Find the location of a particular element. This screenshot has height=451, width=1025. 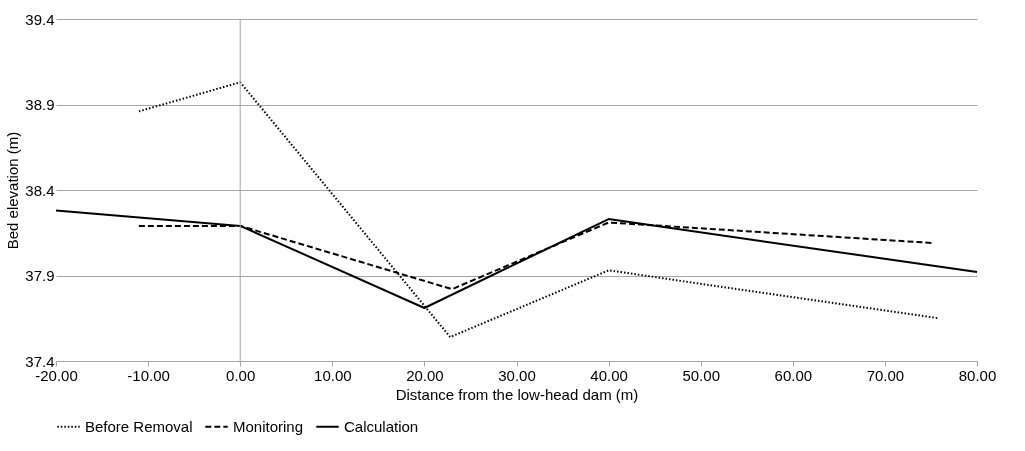

y-tick-label: 37.9 is located at coordinates (40, 275).